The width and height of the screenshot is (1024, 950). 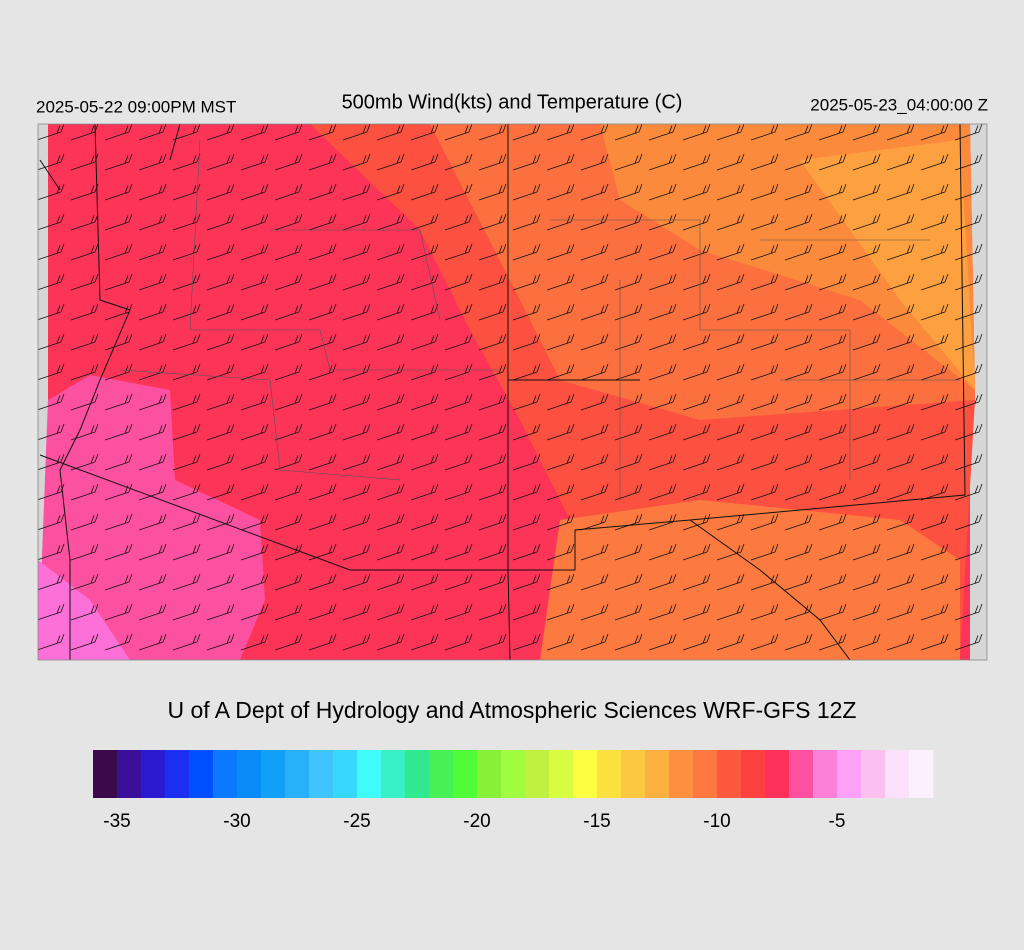 What do you see at coordinates (899, 104) in the screenshot?
I see `valid-time-utc: 2025-05-23_04:00:00 Z` at bounding box center [899, 104].